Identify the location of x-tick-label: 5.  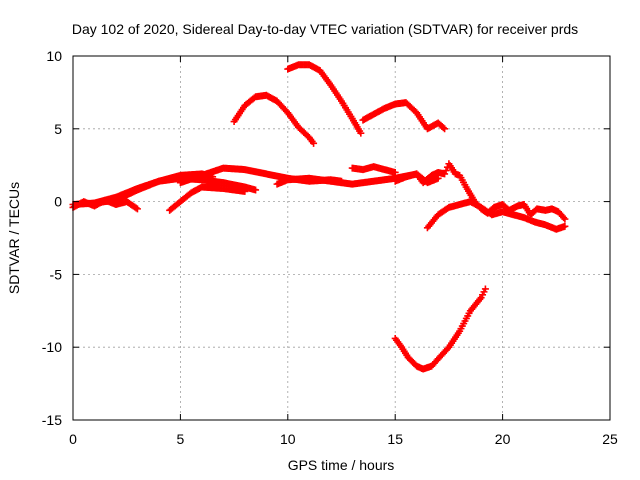
(181, 439).